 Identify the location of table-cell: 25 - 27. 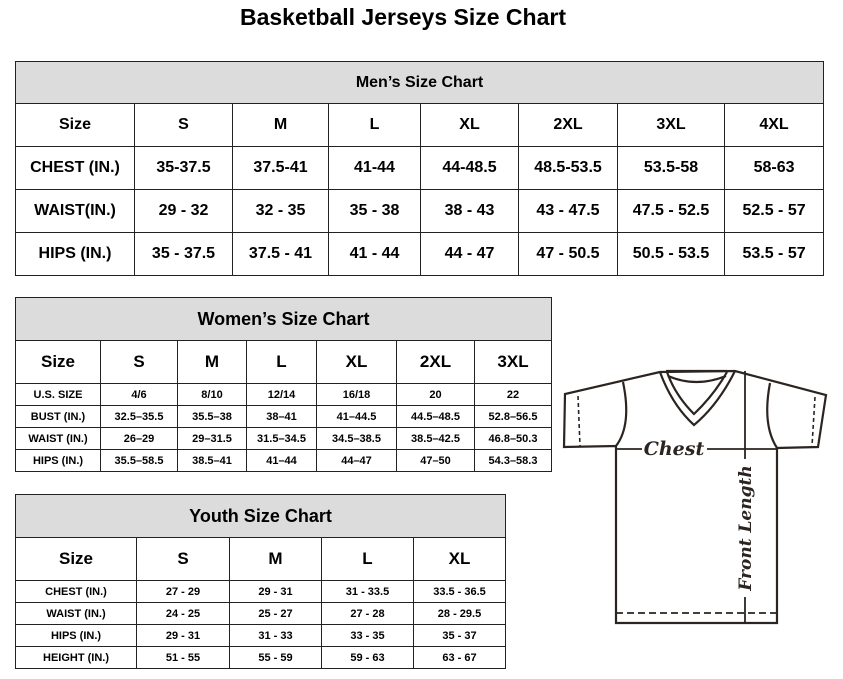
(275, 613).